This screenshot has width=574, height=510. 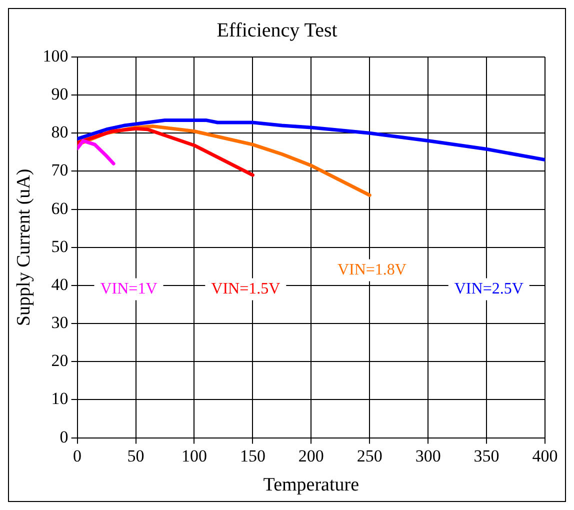 I want to click on y-axis-title: Supply Current (uA), so click(x=23, y=247).